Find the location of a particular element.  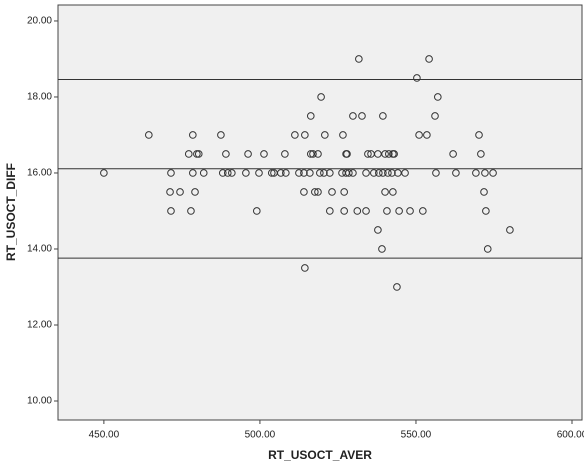

x-tick-label: 500.00 is located at coordinates (260, 435).